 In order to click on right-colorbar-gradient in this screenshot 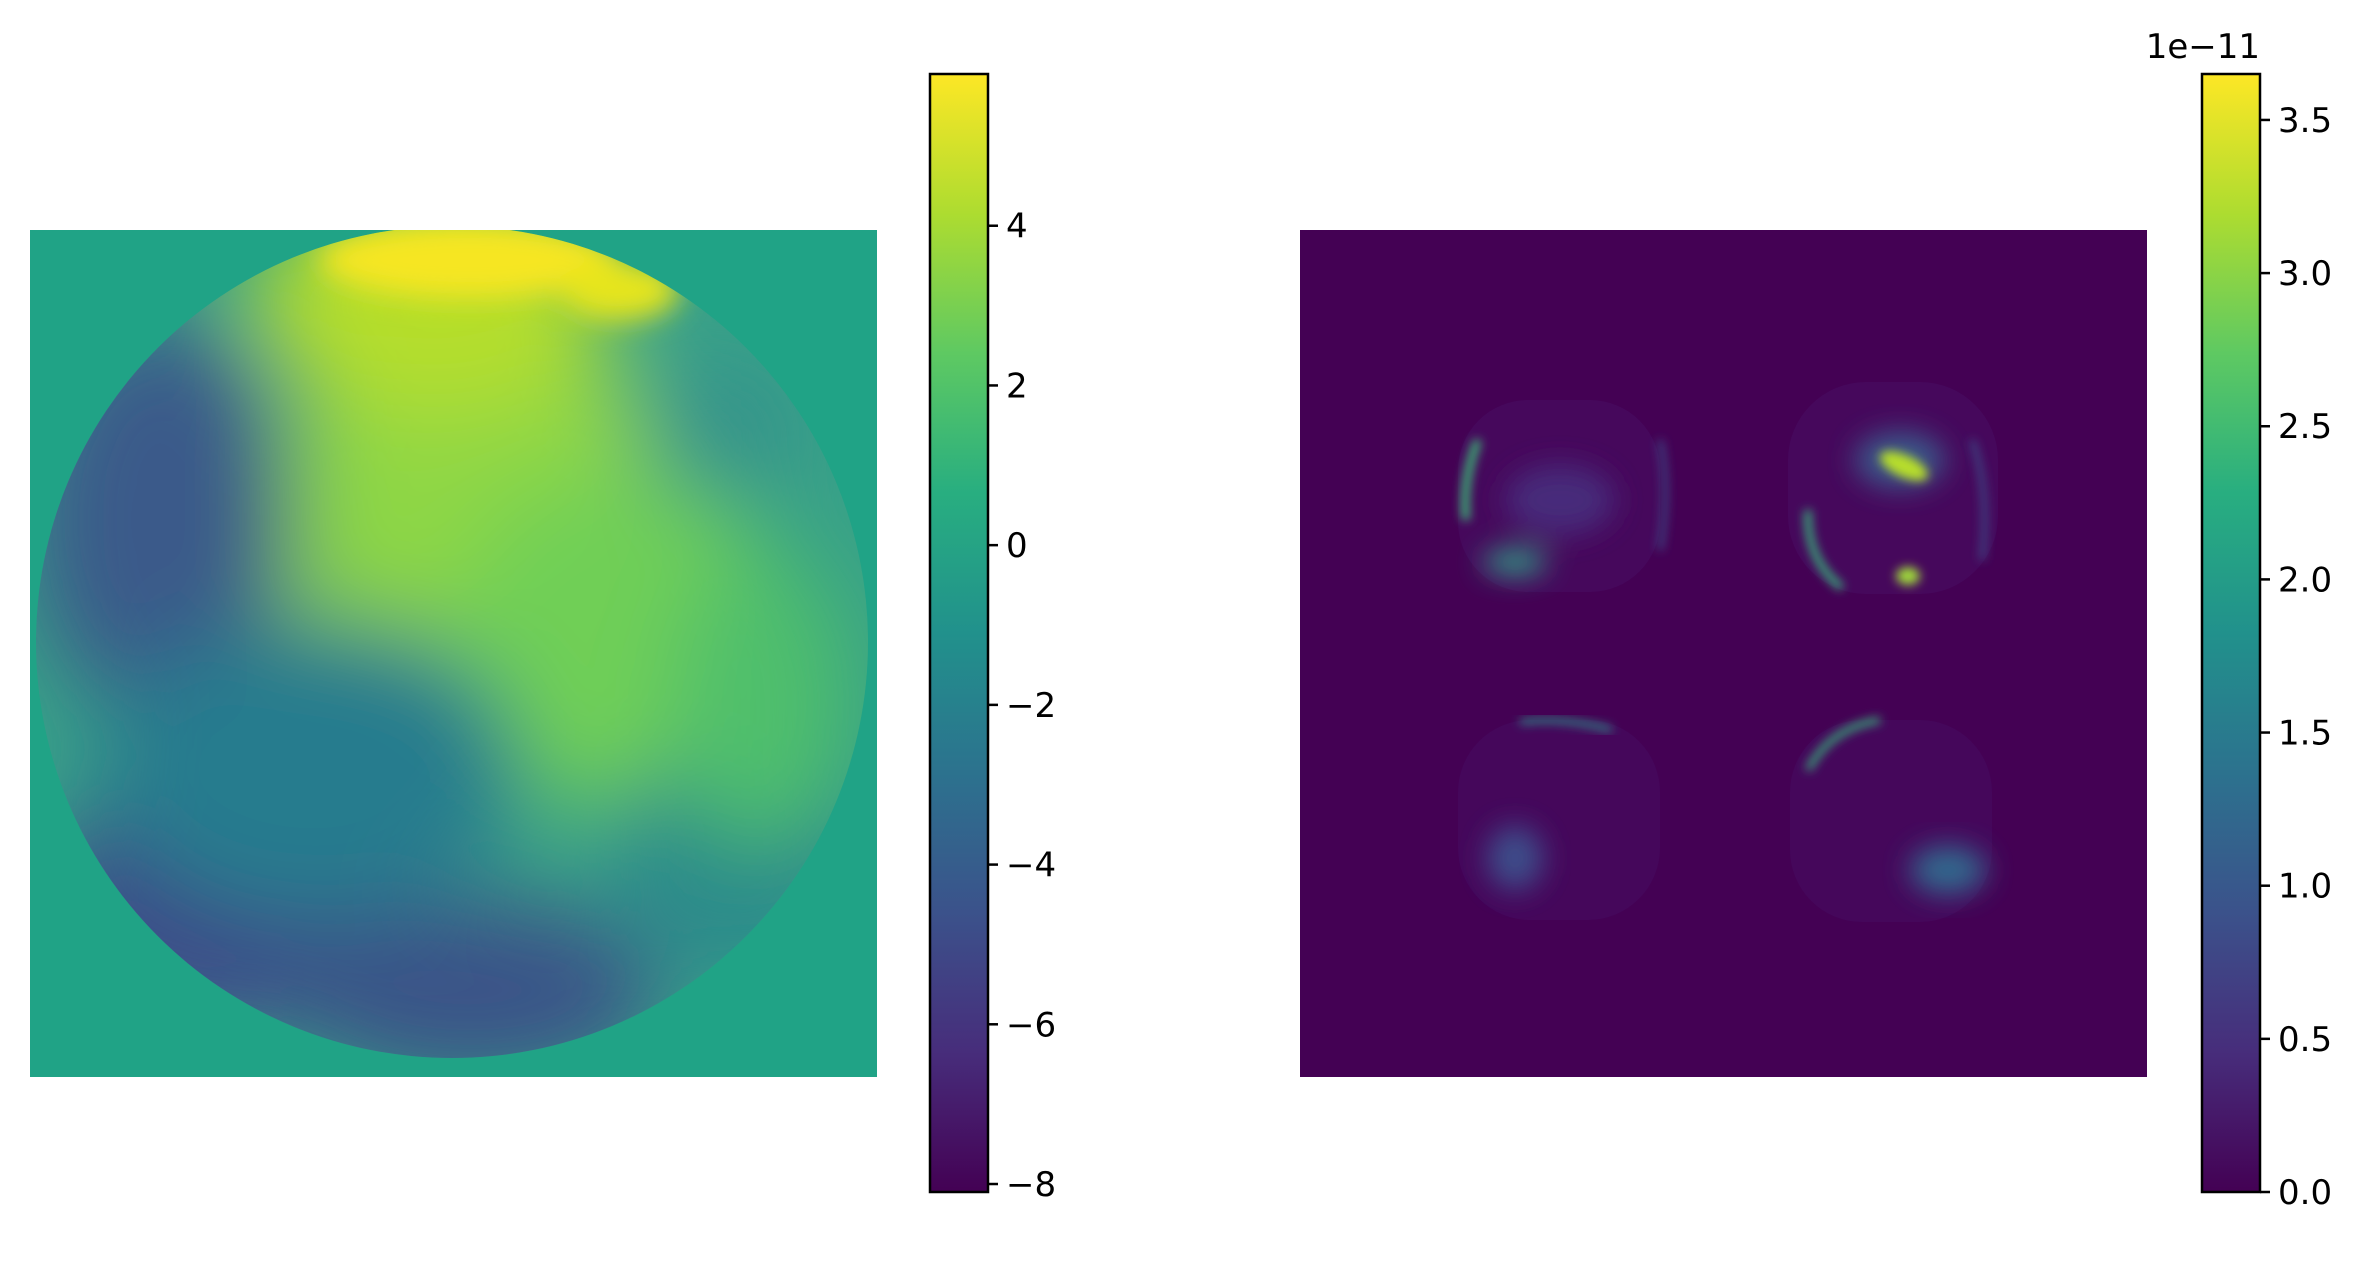, I will do `click(2231, 633)`.